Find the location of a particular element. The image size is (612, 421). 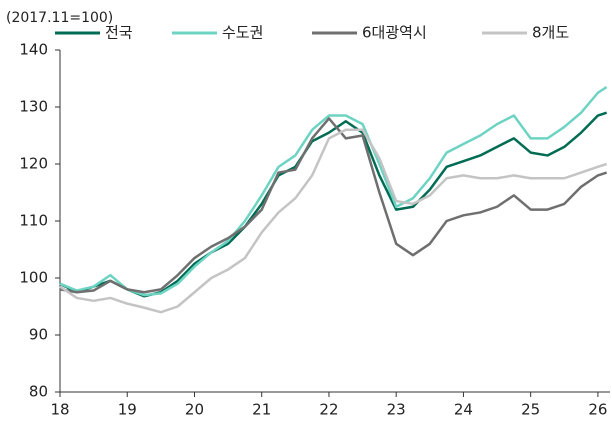

legend-label: 6대광역시 is located at coordinates (394, 33).